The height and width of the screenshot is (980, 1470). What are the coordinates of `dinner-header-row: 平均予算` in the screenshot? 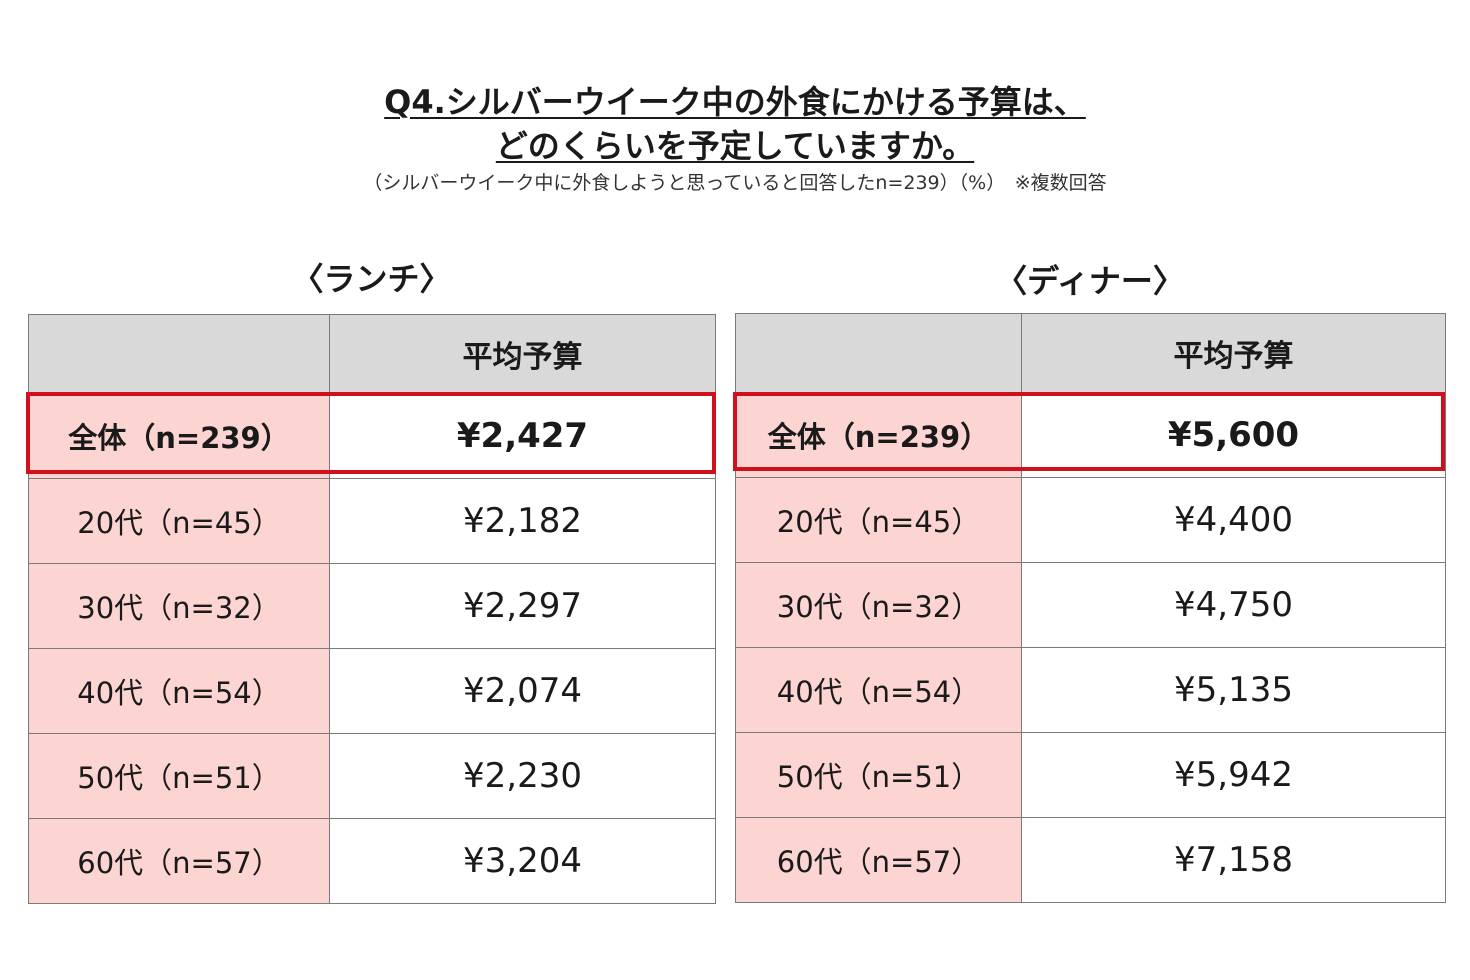 It's located at (1090, 353).